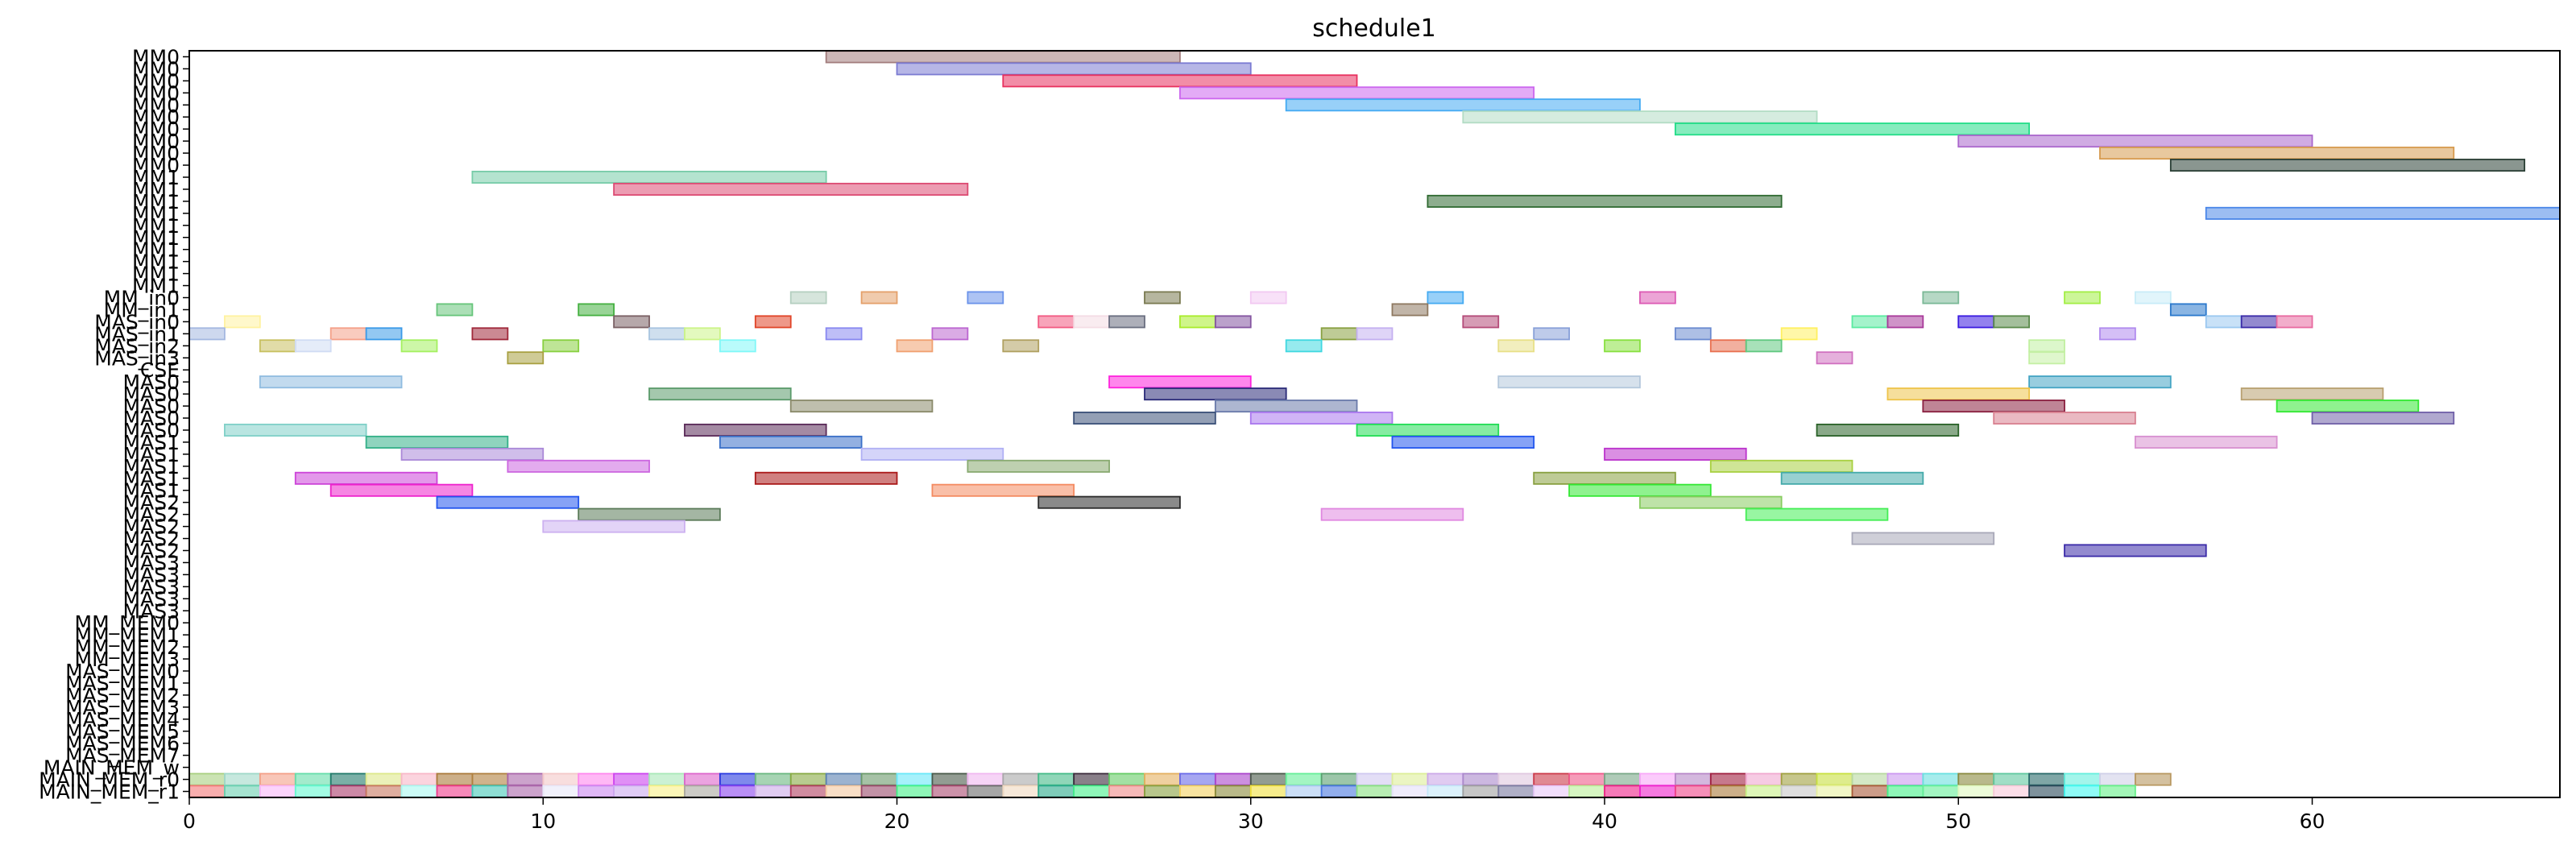 The height and width of the screenshot is (849, 2576). What do you see at coordinates (1958, 821) in the screenshot?
I see `x-tick-label: 50` at bounding box center [1958, 821].